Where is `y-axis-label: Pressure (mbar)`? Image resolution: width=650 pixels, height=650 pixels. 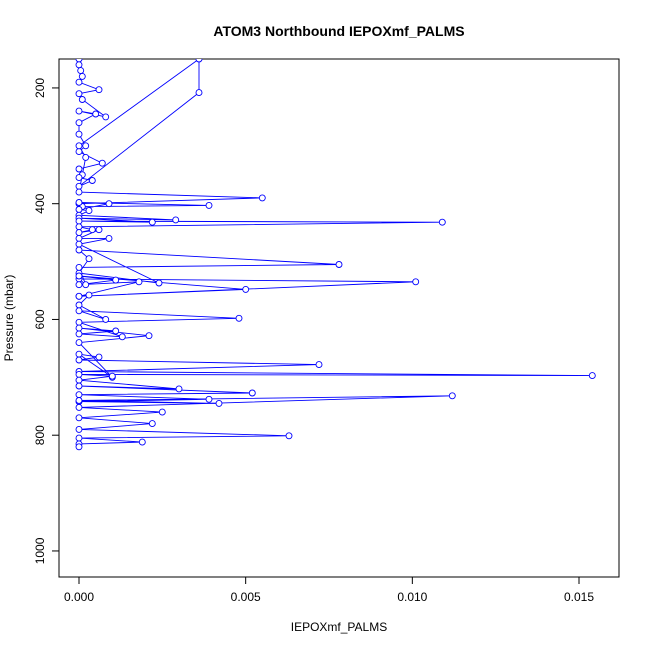
y-axis-label: Pressure (mbar) is located at coordinates (9, 318).